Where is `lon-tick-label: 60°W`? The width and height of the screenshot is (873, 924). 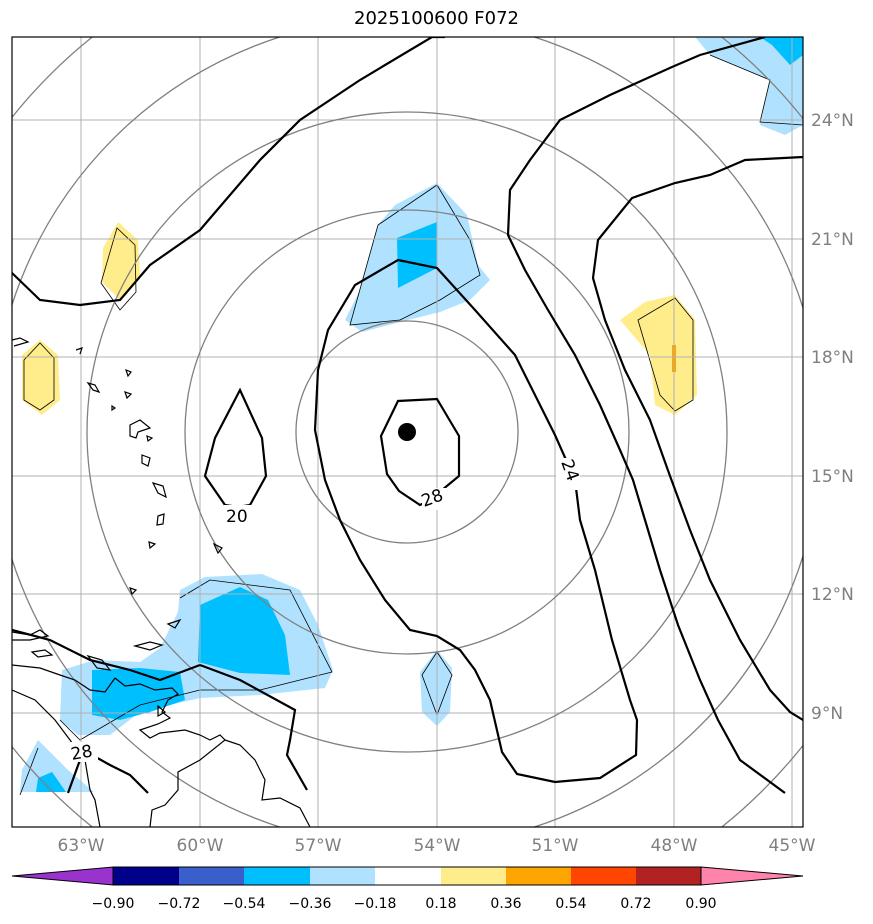
lon-tick-label: 60°W is located at coordinates (200, 846).